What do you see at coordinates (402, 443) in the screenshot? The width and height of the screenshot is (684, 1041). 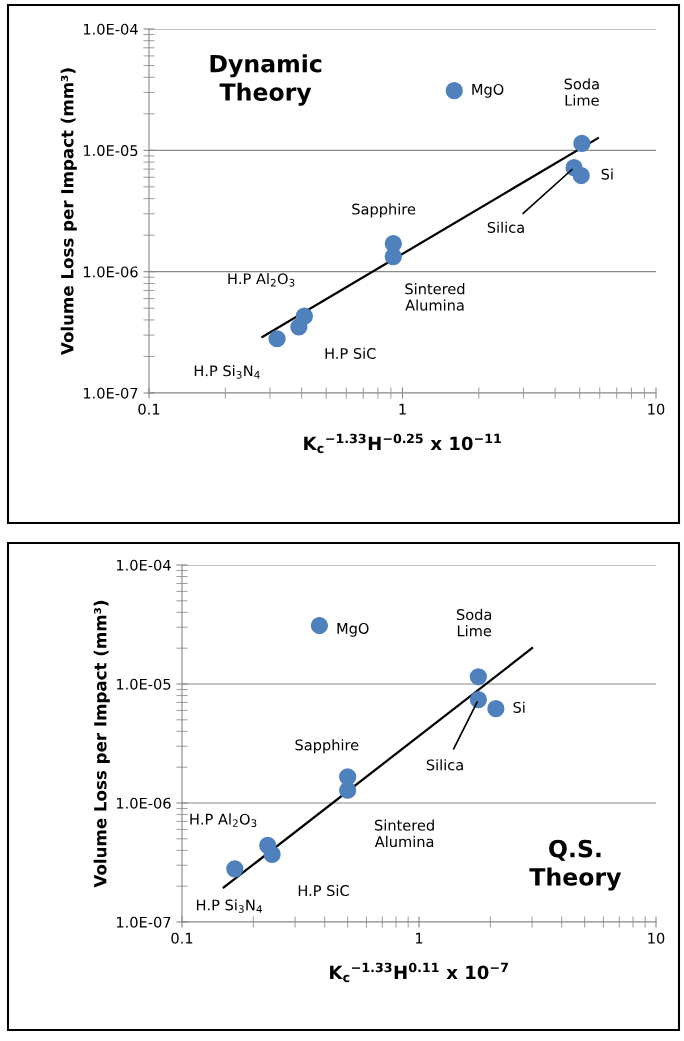 I see `x-axis-title: K$_{c}$$^{−1.33}$H$^{−0.25}$ x 10$^{−11}$` at bounding box center [402, 443].